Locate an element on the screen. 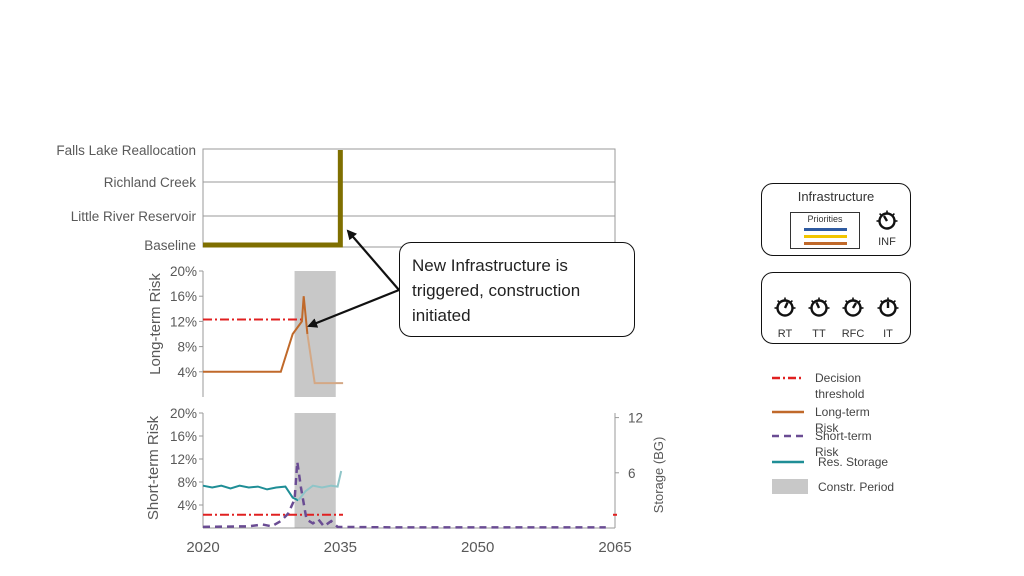 This screenshot has height=576, width=1024. y2-tick-label: 12 is located at coordinates (635, 418).